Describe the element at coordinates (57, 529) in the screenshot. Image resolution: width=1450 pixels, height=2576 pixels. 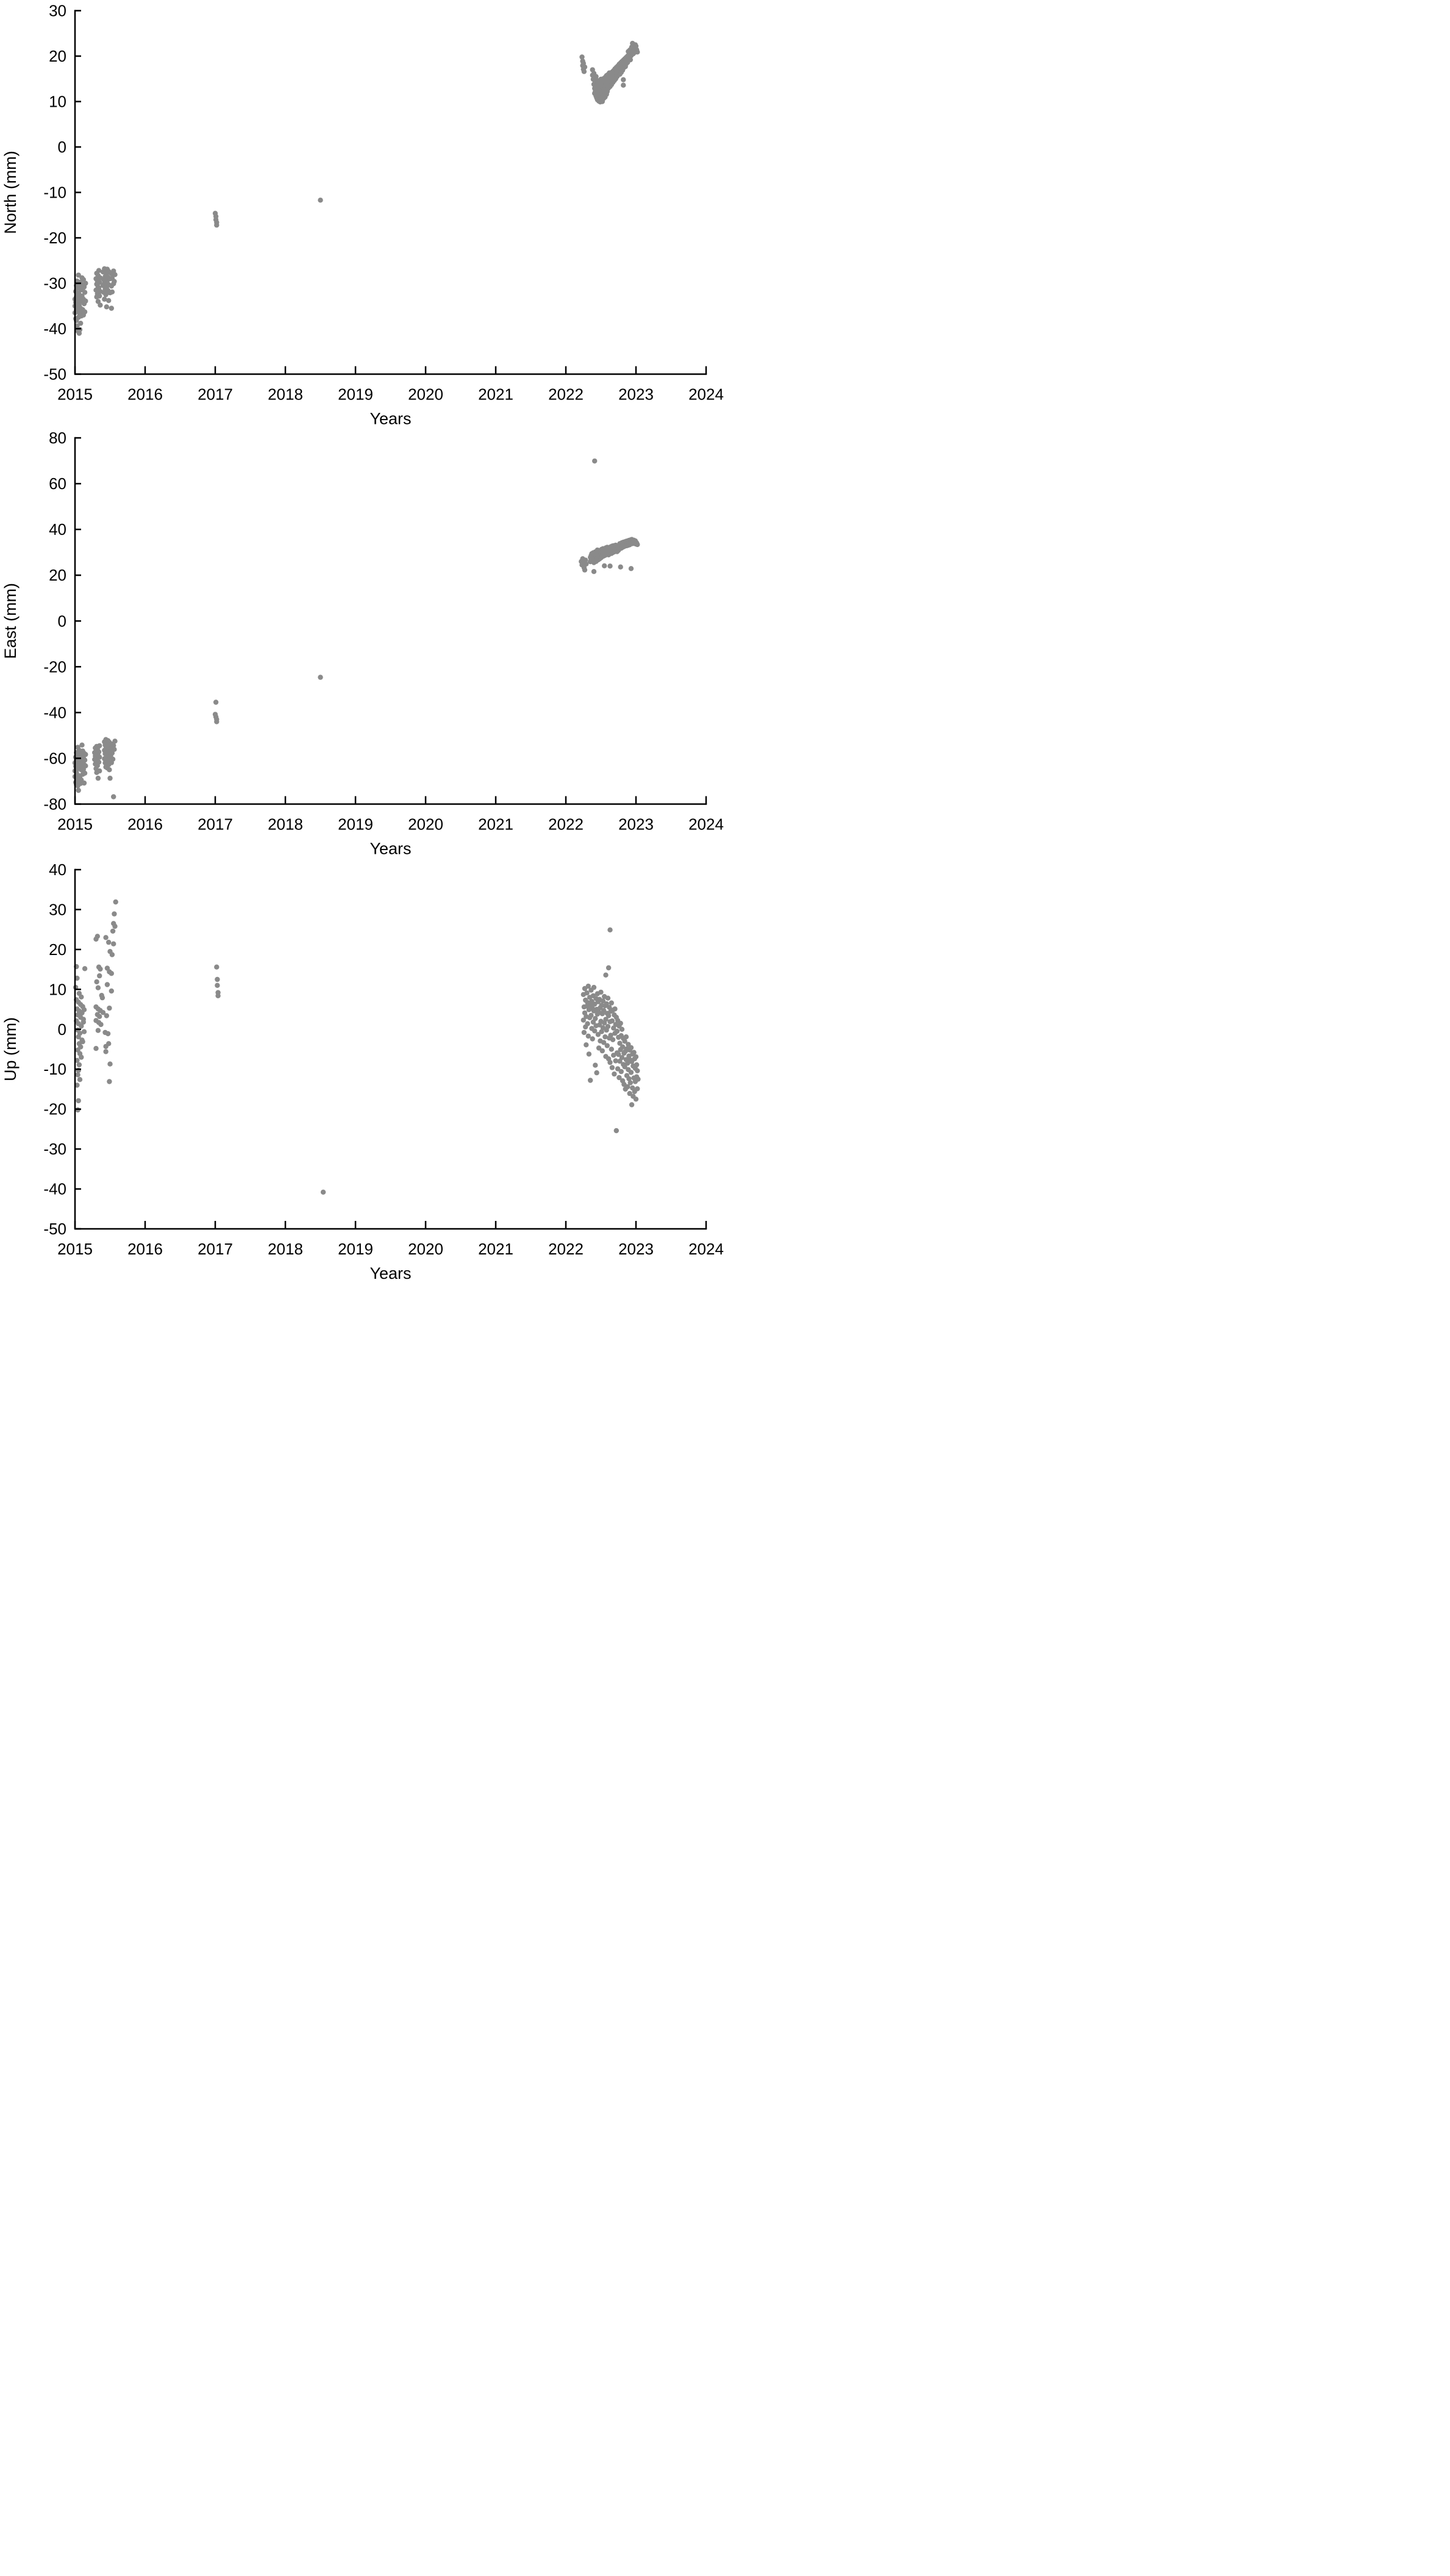
I see `y-tick-label: 40` at that location.